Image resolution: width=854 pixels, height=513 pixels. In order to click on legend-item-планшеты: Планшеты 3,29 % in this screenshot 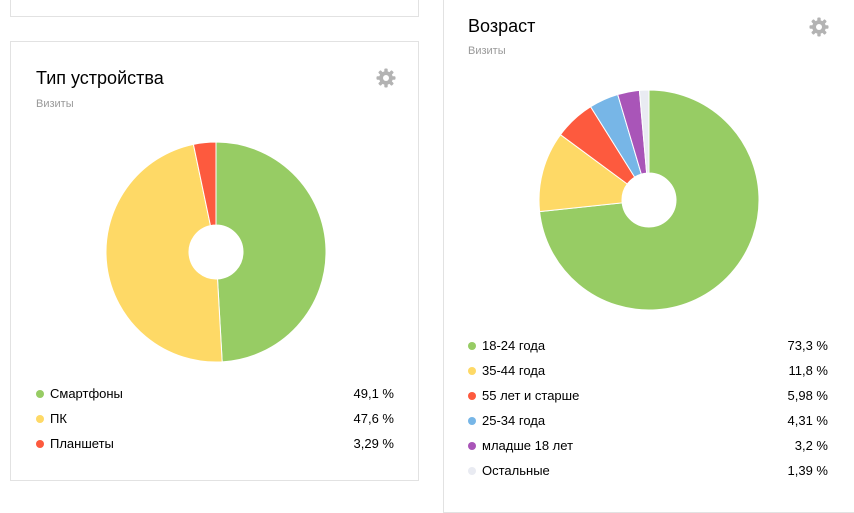, I will do `click(215, 448)`.